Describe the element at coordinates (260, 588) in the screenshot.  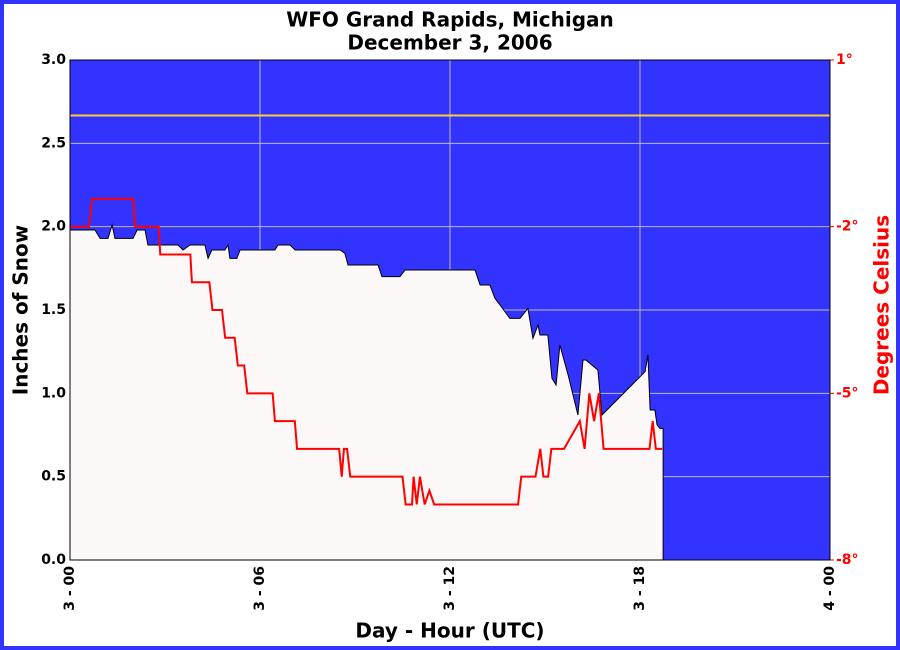
I see `x-tick-label: 3 - 06` at that location.